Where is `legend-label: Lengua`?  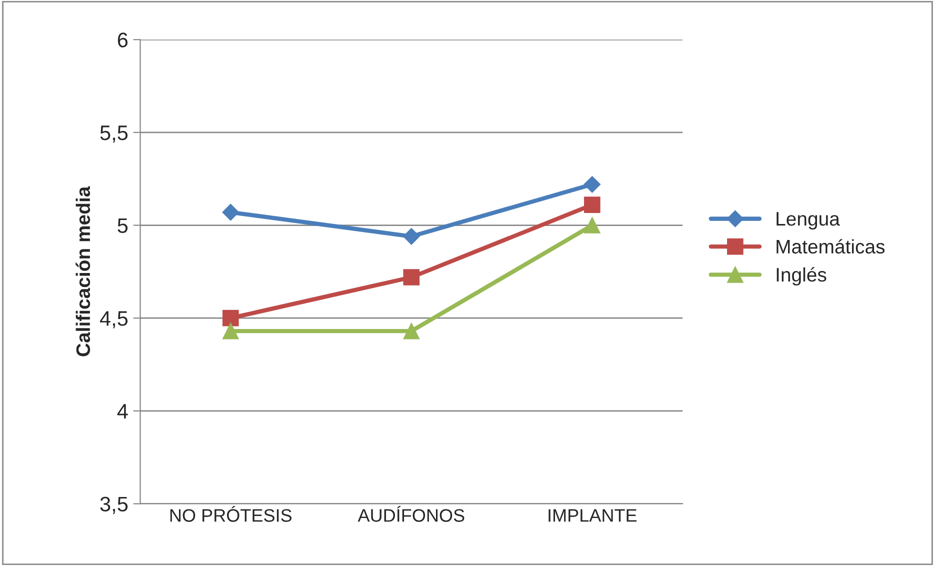 legend-label: Lengua is located at coordinates (808, 221).